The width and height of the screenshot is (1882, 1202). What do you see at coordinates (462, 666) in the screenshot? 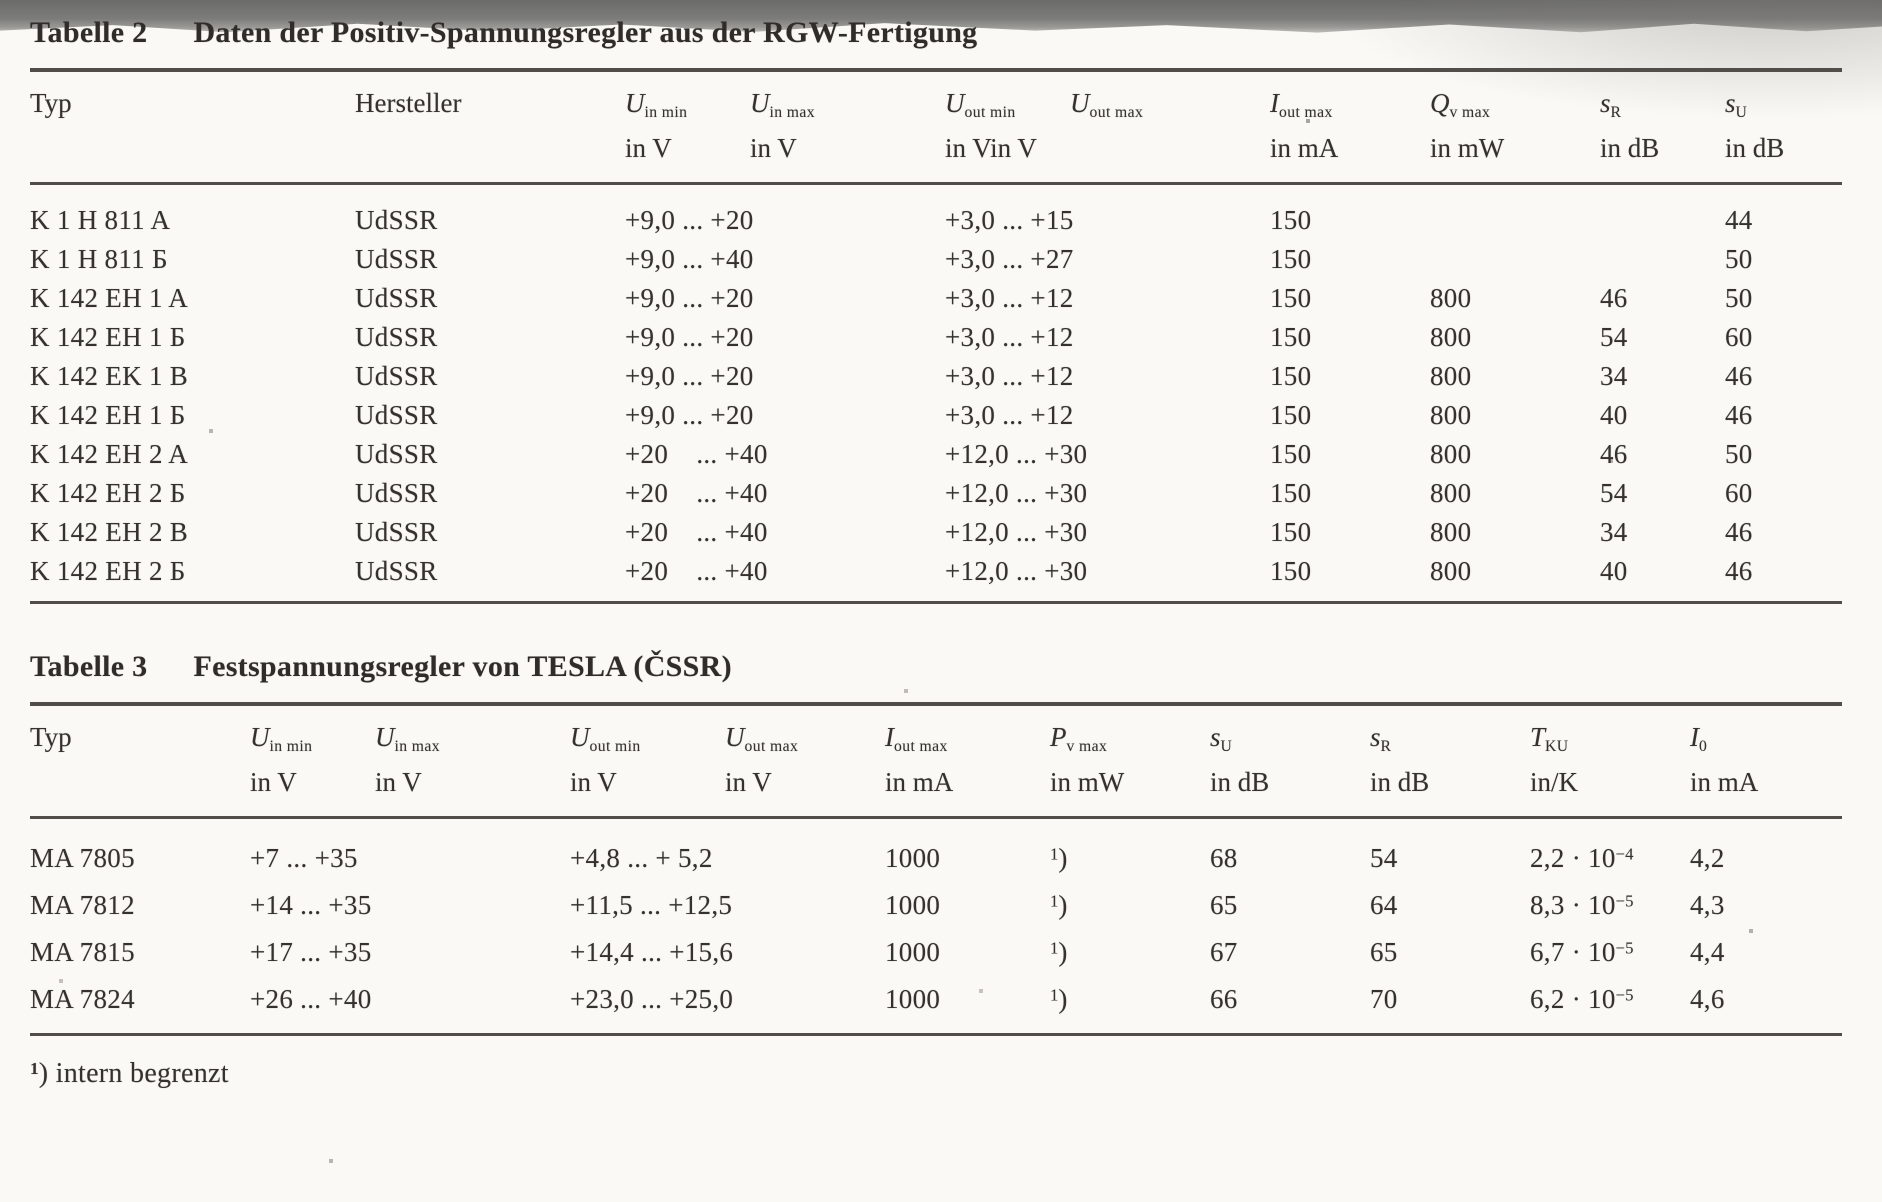
I see `table3-caption: Festspannungsregler von TESLA (ČSSR)` at bounding box center [462, 666].